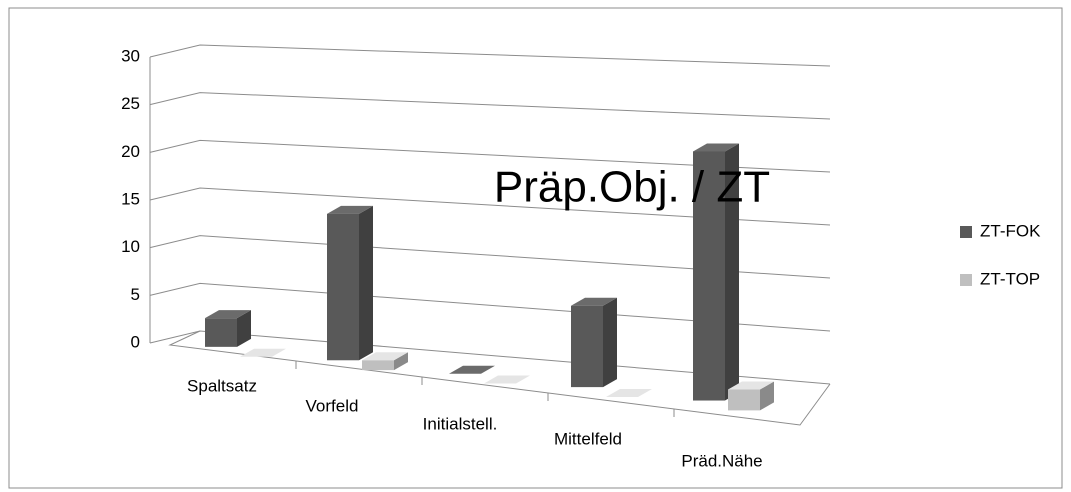  I want to click on x-tick-label: Spaltsatz, so click(222, 385).